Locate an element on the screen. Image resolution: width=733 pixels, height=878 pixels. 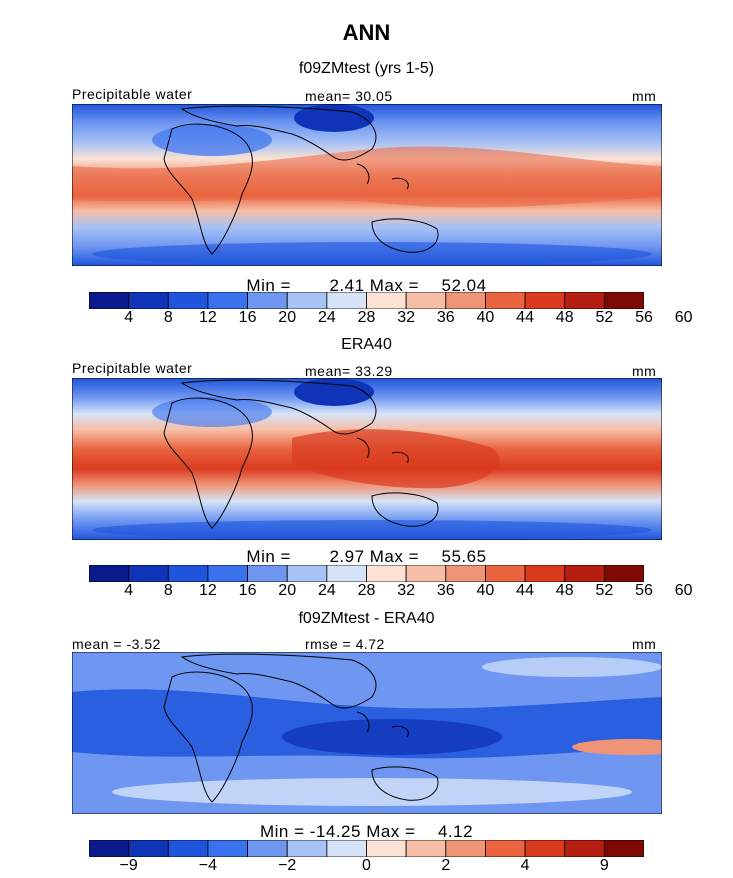
panel-1-warm-band is located at coordinates (367, 177).